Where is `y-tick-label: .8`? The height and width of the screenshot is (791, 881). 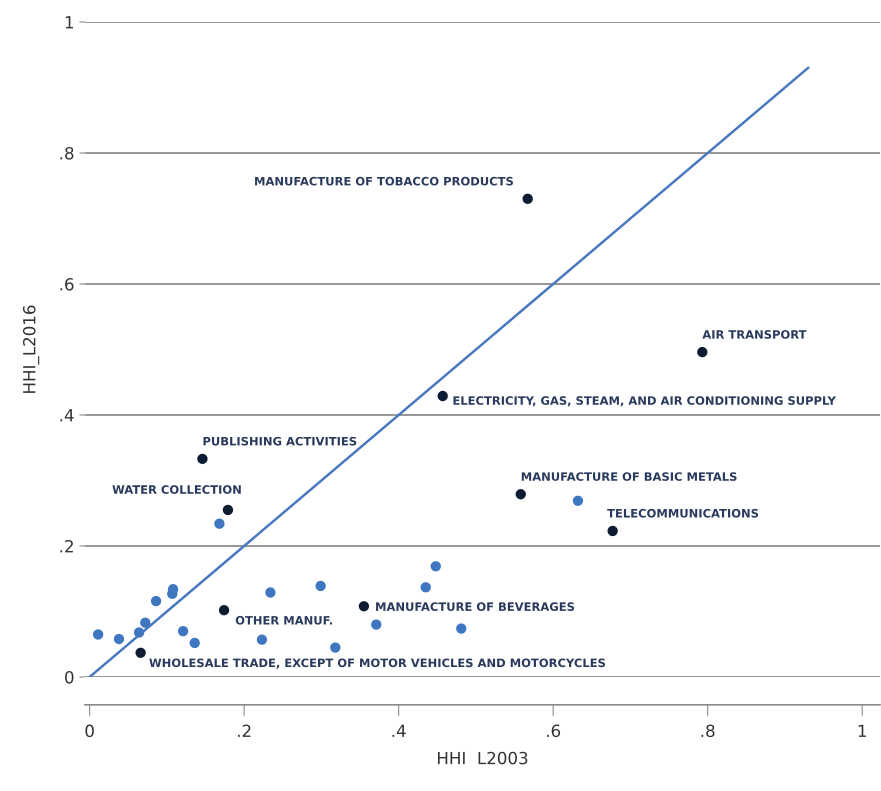
y-tick-label: .8 is located at coordinates (67, 153).